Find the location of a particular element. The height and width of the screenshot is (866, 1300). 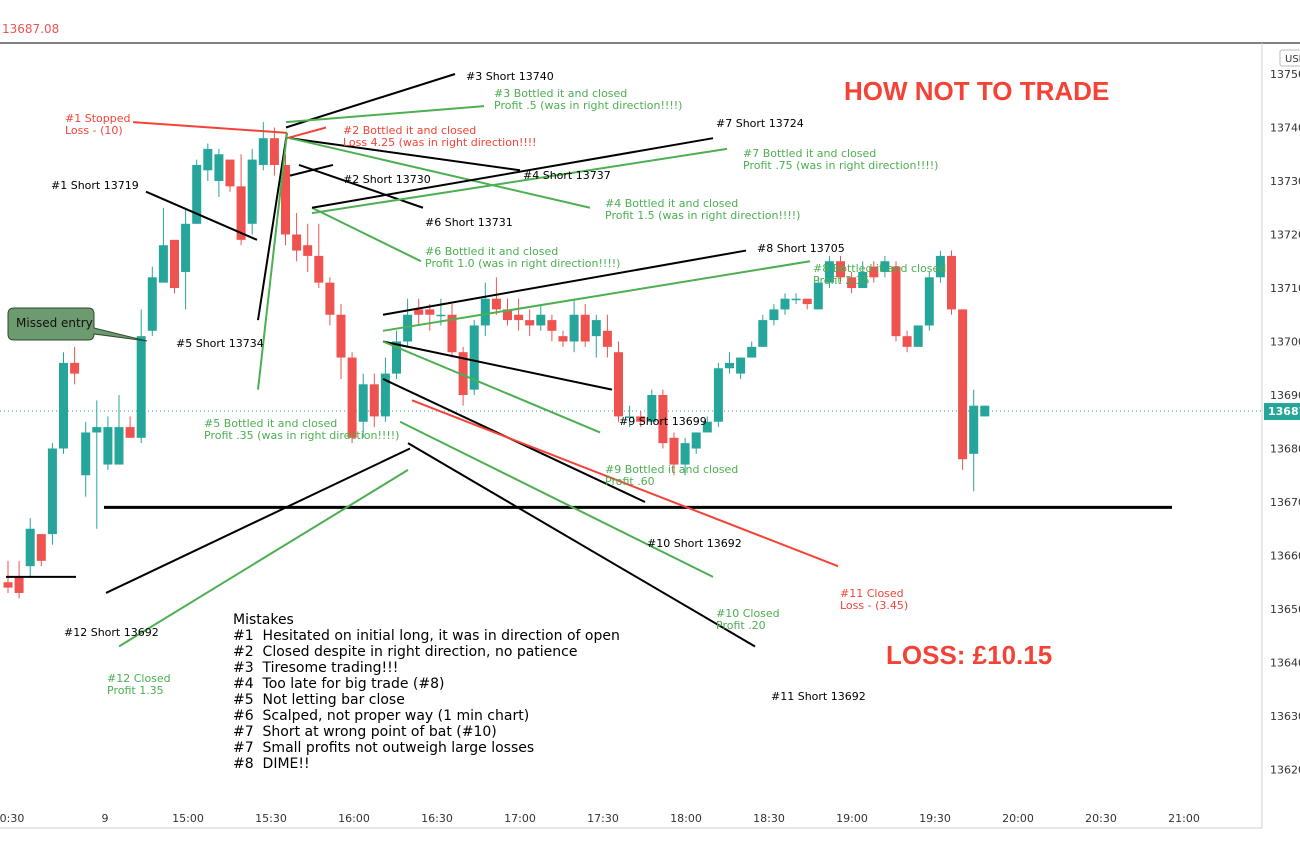

missed-entry-text: Missed entry is located at coordinates (54, 323).